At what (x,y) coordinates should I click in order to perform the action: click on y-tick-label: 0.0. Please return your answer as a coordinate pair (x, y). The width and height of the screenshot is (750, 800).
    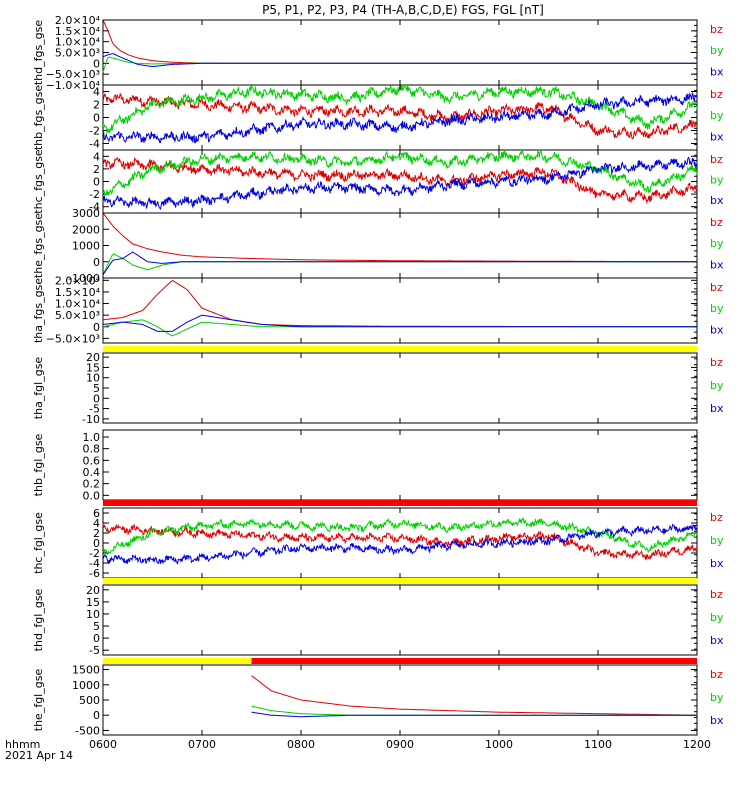
    Looking at the image, I should click on (92, 495).